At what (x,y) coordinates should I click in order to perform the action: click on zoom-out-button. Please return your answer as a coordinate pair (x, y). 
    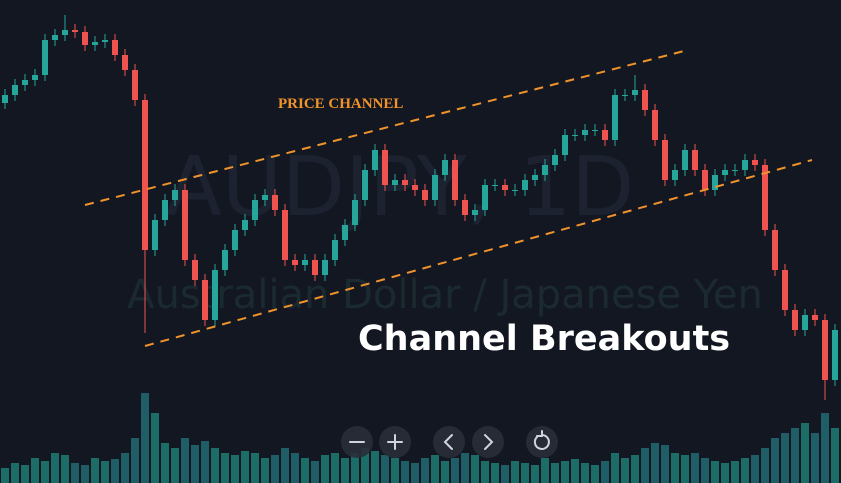
    Looking at the image, I should click on (357, 442).